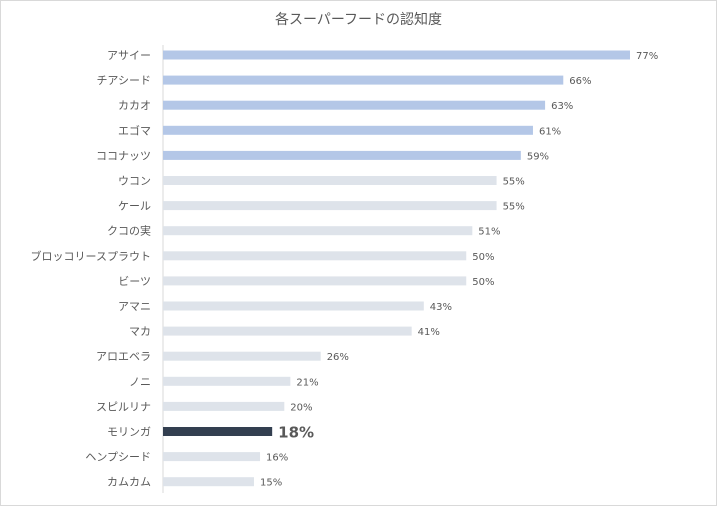 Image resolution: width=717 pixels, height=506 pixels. Describe the element at coordinates (441, 307) in the screenshot. I see `value-label: 43%` at that location.